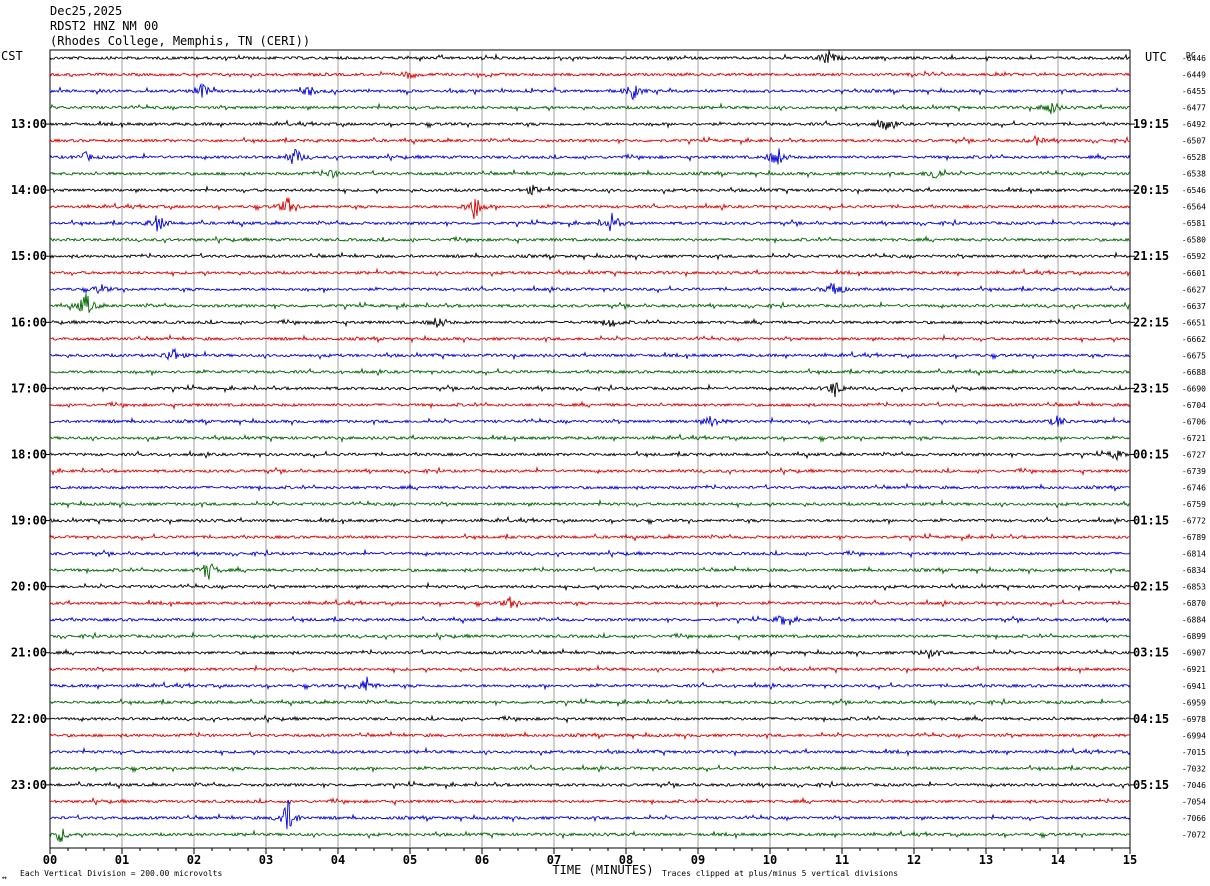 This screenshot has height=886, width=1210. What do you see at coordinates (1151, 785) in the screenshot?
I see `utc-hour-label: 05:15` at bounding box center [1151, 785].